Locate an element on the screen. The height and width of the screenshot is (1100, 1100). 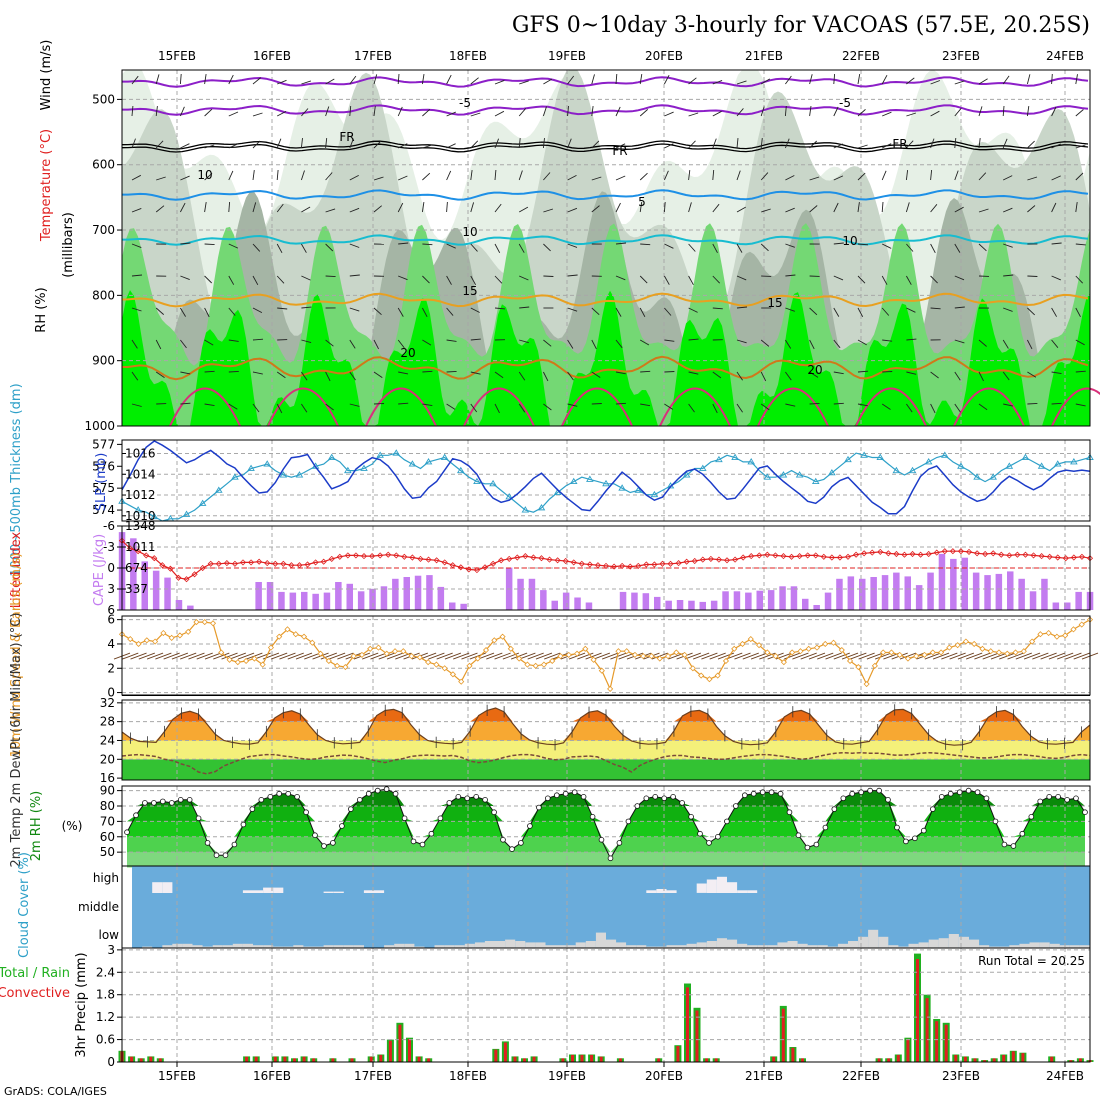
rh2m-unit-label: (%) is located at coordinates (72, 826).